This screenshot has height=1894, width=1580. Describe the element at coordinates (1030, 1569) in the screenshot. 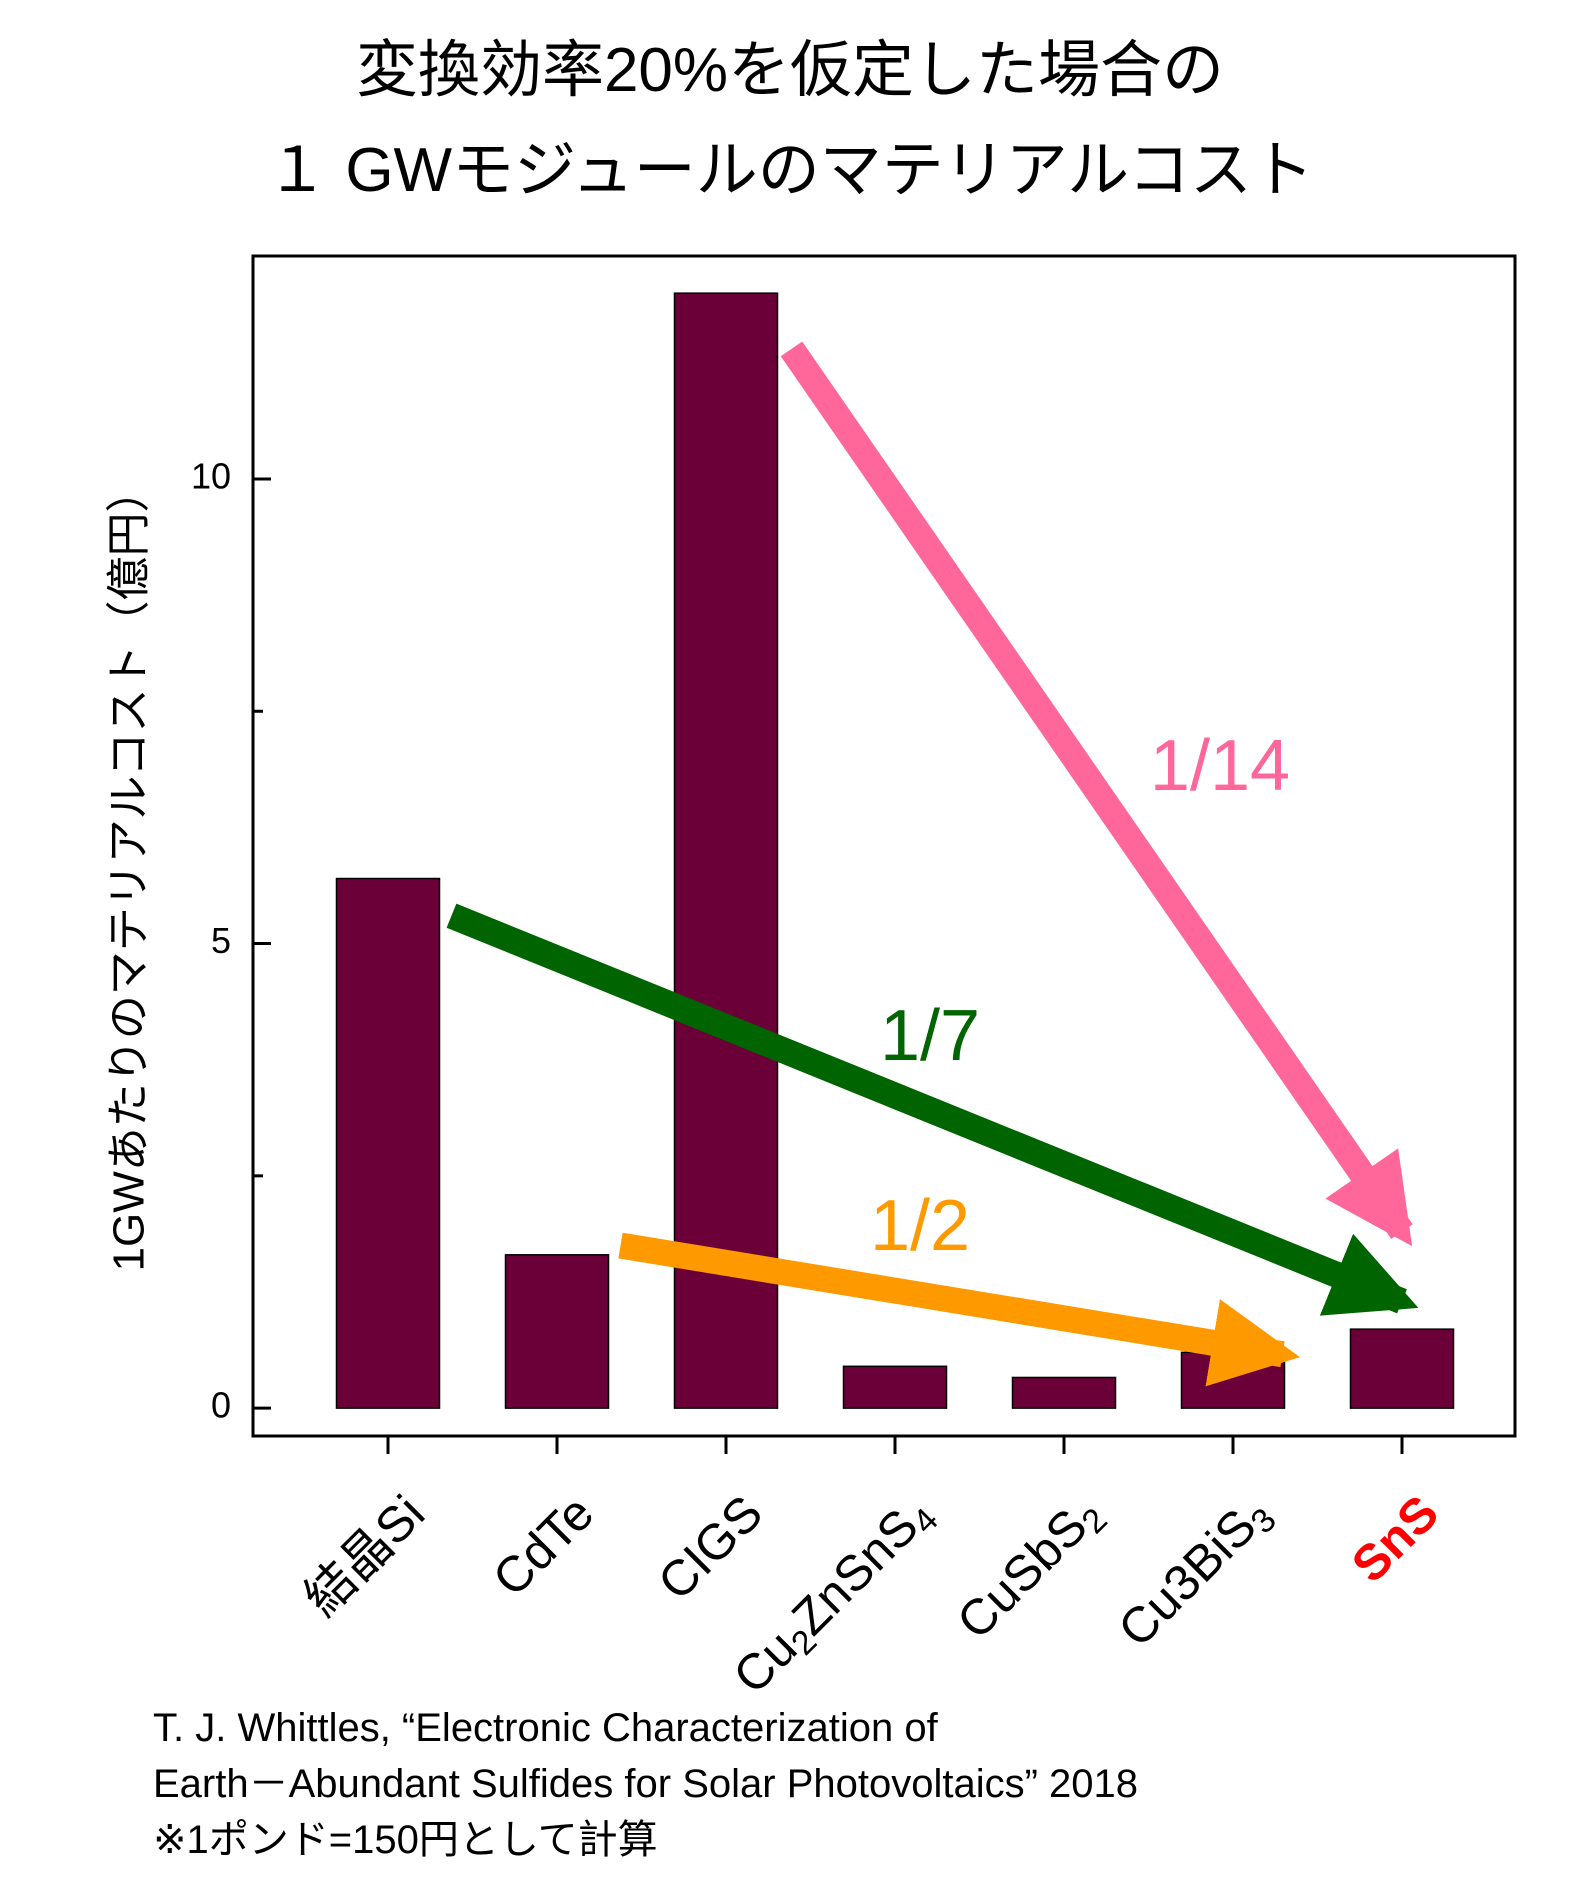

I see `category-label: CuSbS2` at that location.